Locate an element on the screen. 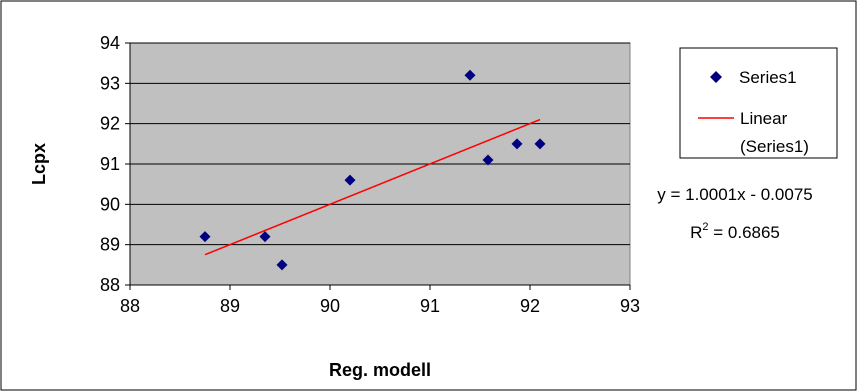  x-tick-label: 88 is located at coordinates (130, 306).